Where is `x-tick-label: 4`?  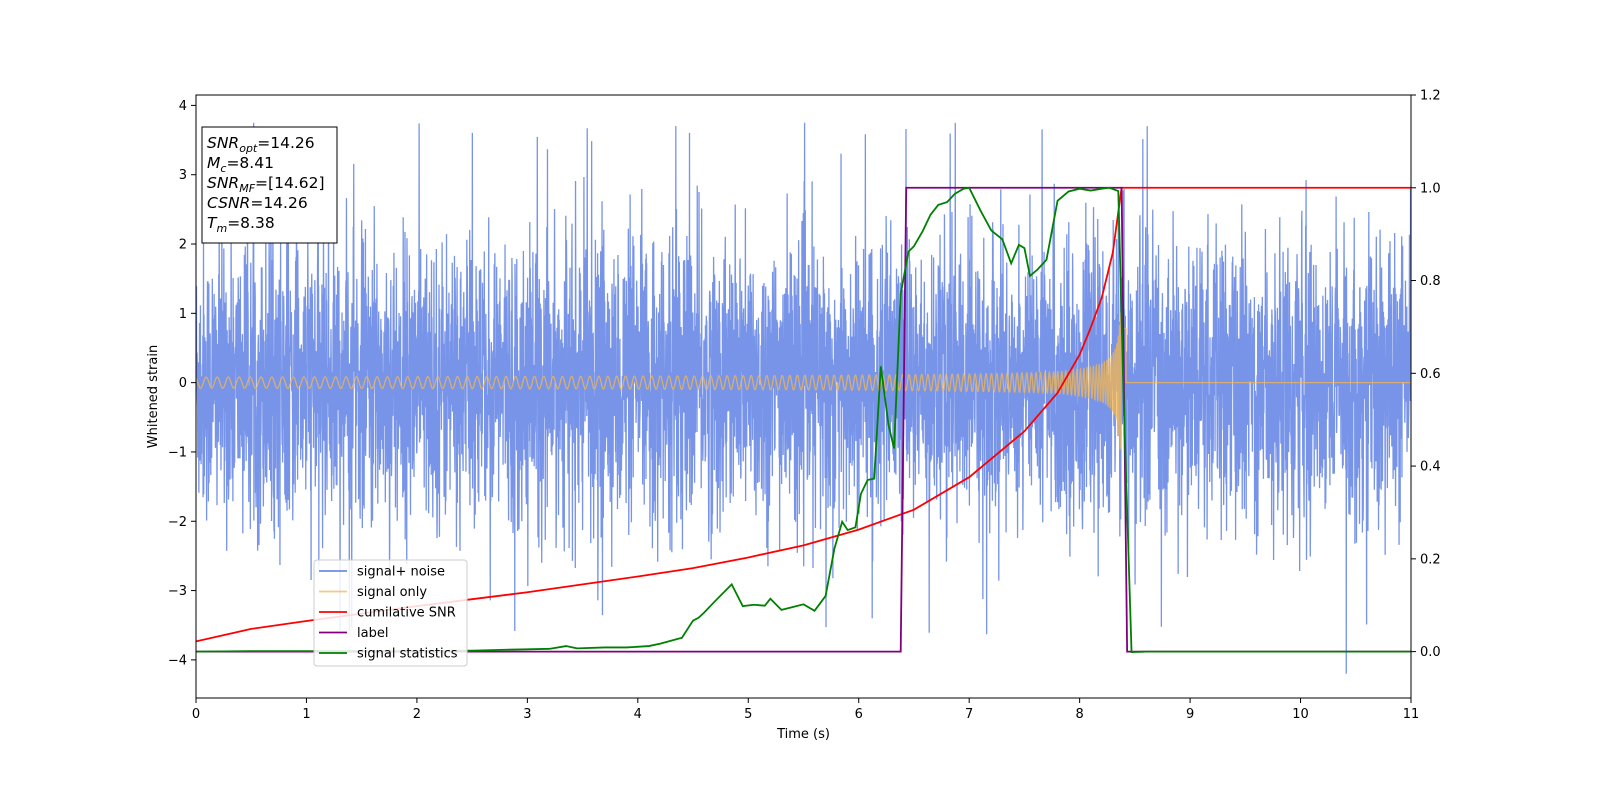
x-tick-label: 4 is located at coordinates (638, 714).